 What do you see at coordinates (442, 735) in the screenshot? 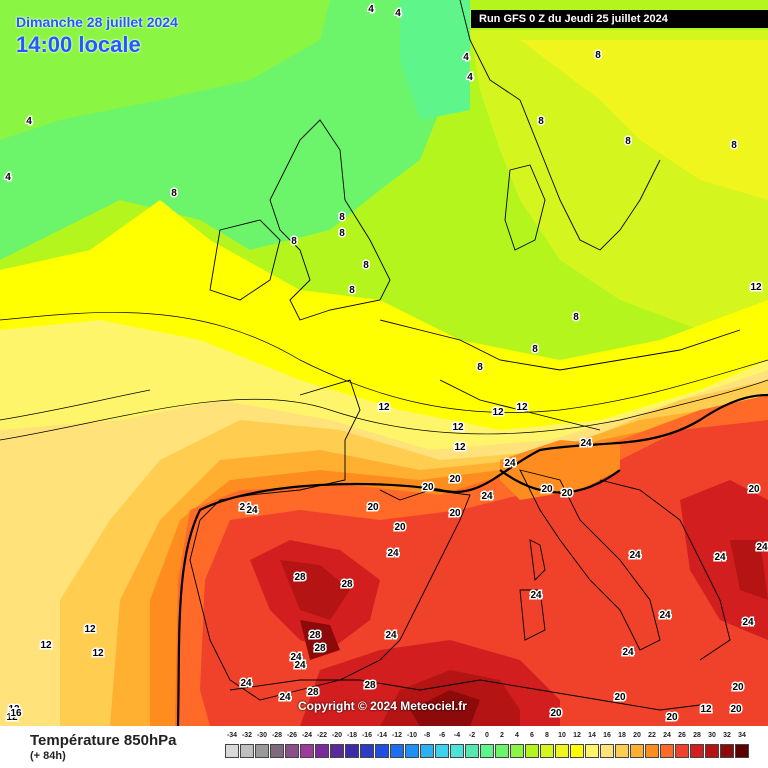
I see `legend-tick-label: -6` at bounding box center [442, 735].